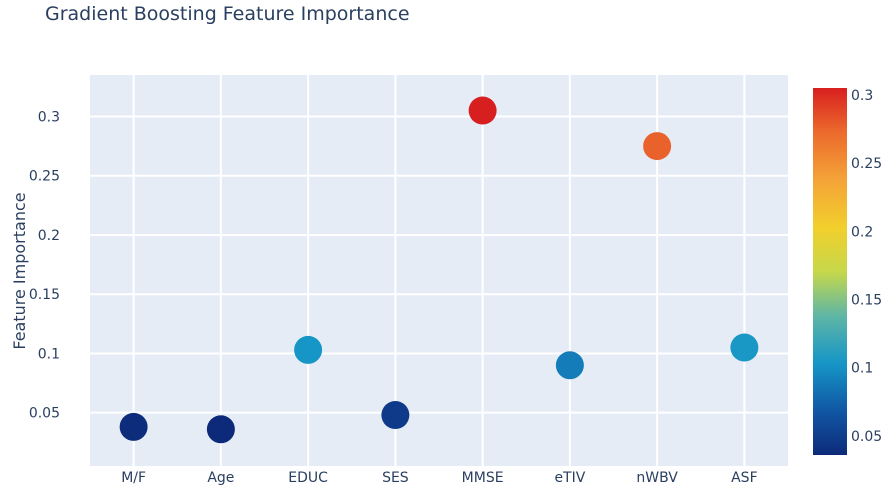 This screenshot has width=889, height=493. Describe the element at coordinates (44, 265) in the screenshot. I see `y-axis-ticks: 0.05 0.1 0.15 0.2 0.25 0.3` at that location.